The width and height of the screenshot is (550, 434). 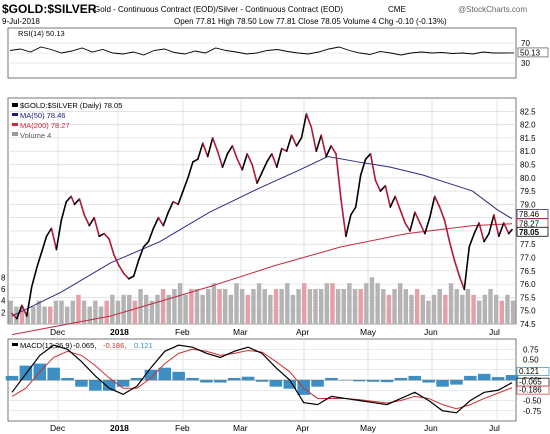 I want to click on last-price-box, so click(x=532, y=231).